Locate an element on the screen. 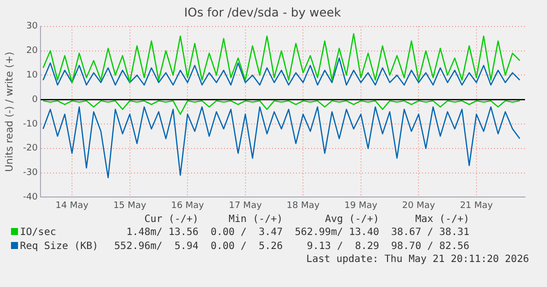 The height and width of the screenshot is (287, 547). chart-title: IOs for /dev/sda - by week is located at coordinates (262, 12).